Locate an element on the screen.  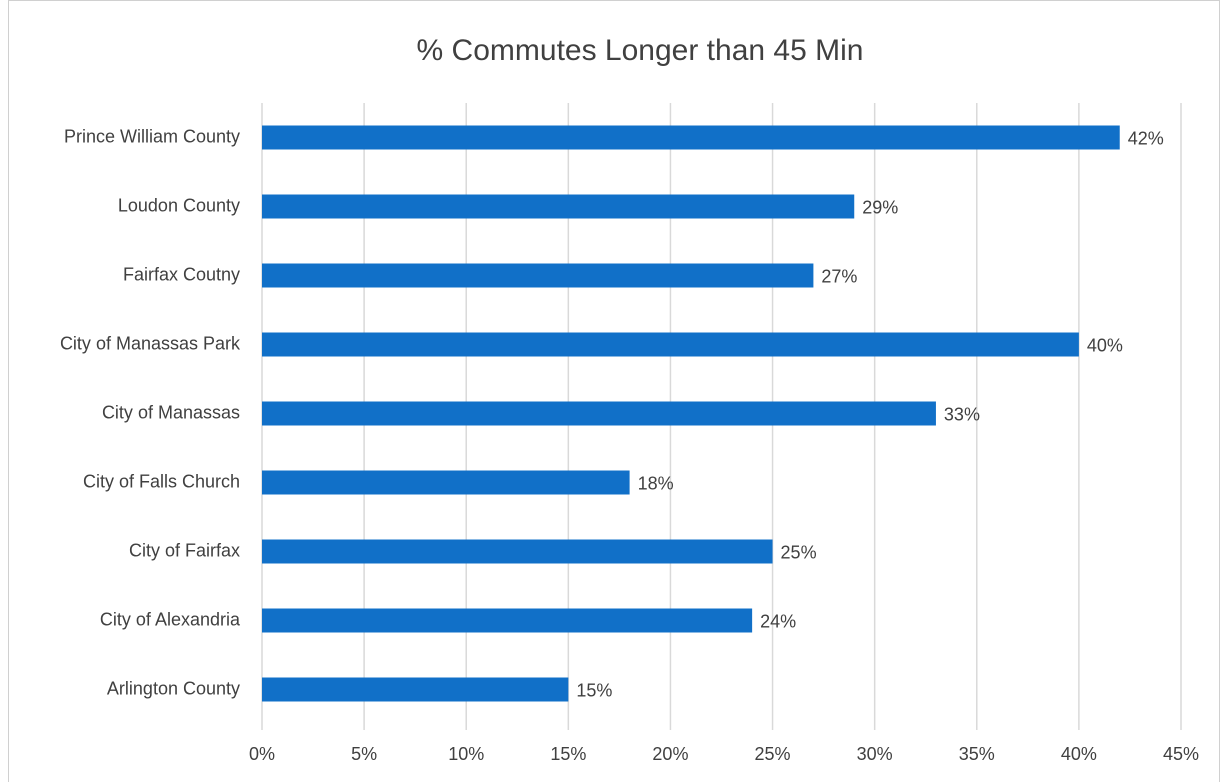
data-label: 18% is located at coordinates (656, 483).